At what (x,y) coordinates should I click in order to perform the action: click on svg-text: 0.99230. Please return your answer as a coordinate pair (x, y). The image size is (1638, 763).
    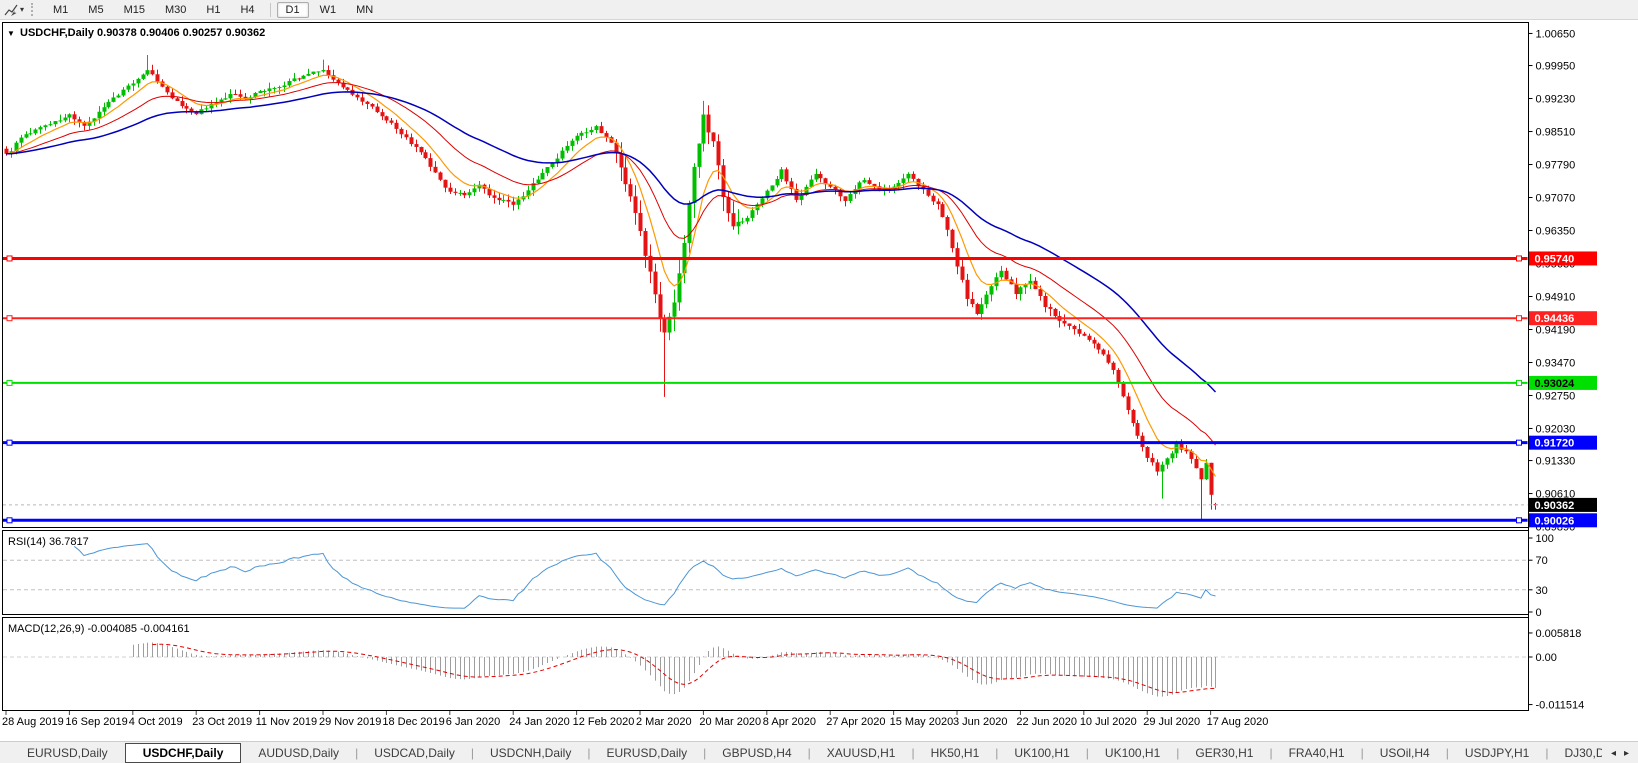
    Looking at the image, I should click on (1556, 100).